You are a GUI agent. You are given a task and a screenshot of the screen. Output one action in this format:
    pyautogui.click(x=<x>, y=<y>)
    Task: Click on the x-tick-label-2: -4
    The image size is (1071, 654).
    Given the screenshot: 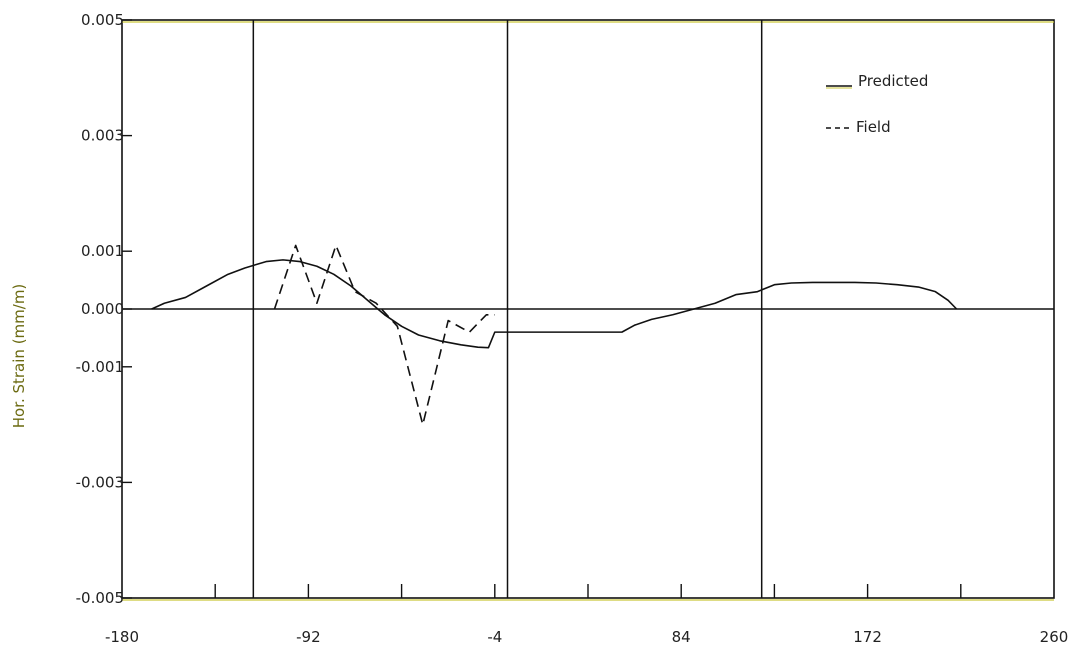 What is the action you would take?
    pyautogui.click(x=494, y=637)
    